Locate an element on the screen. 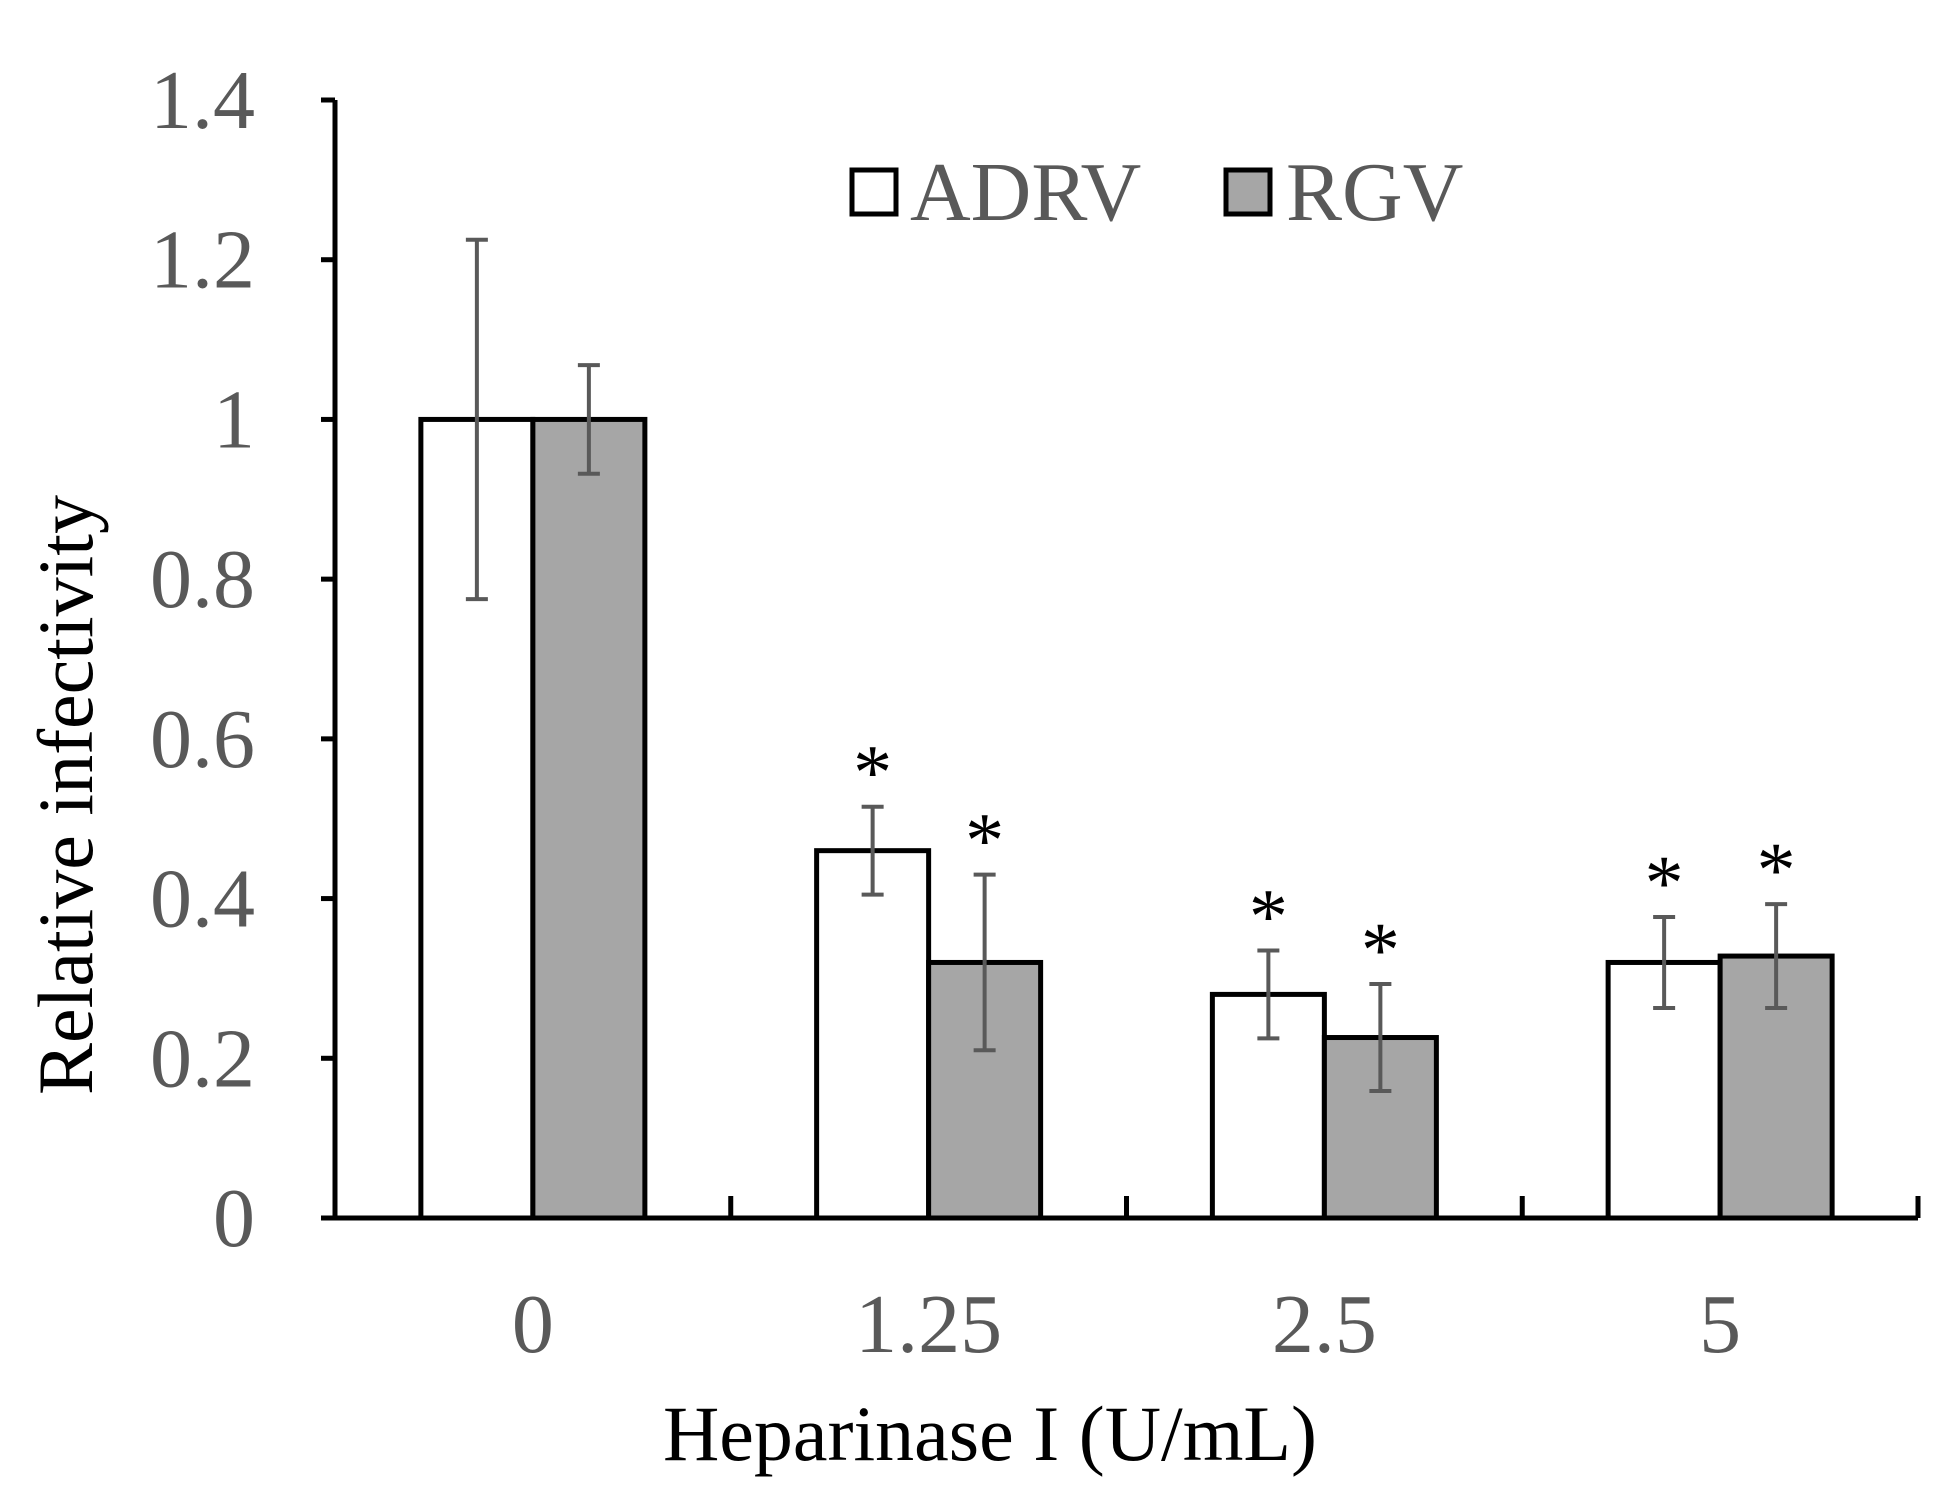 This screenshot has height=1495, width=1935. y-tick-label: 1.2 is located at coordinates (202, 260).